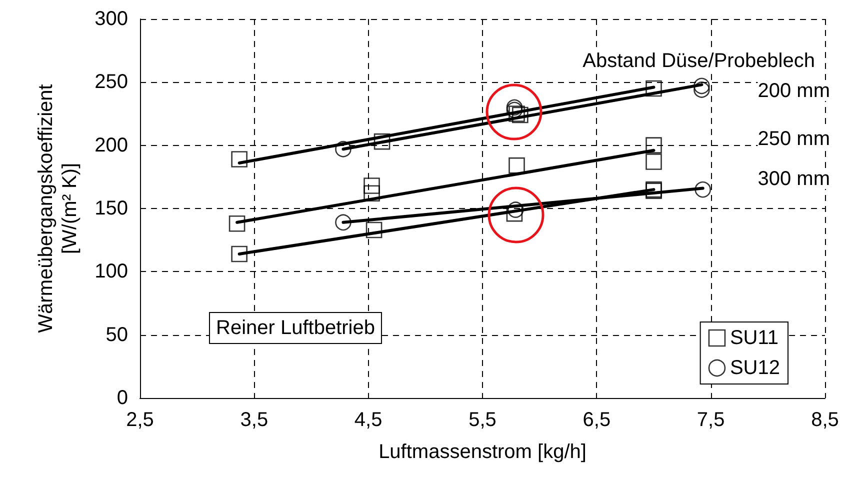 This screenshot has width=843, height=504. Describe the element at coordinates (596, 420) in the screenshot. I see `x-tick-label: 6,5` at that location.